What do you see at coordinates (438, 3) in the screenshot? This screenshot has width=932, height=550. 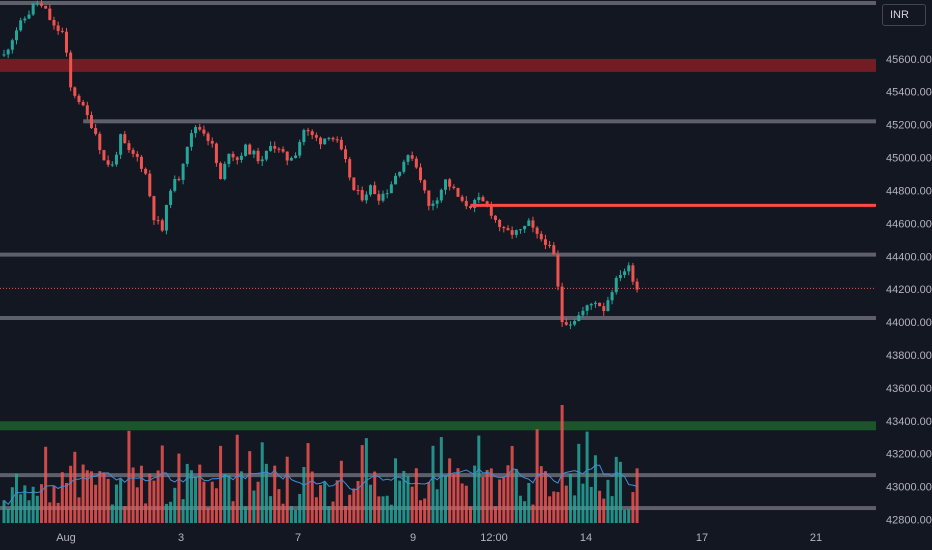 I see `top-level-line` at bounding box center [438, 3].